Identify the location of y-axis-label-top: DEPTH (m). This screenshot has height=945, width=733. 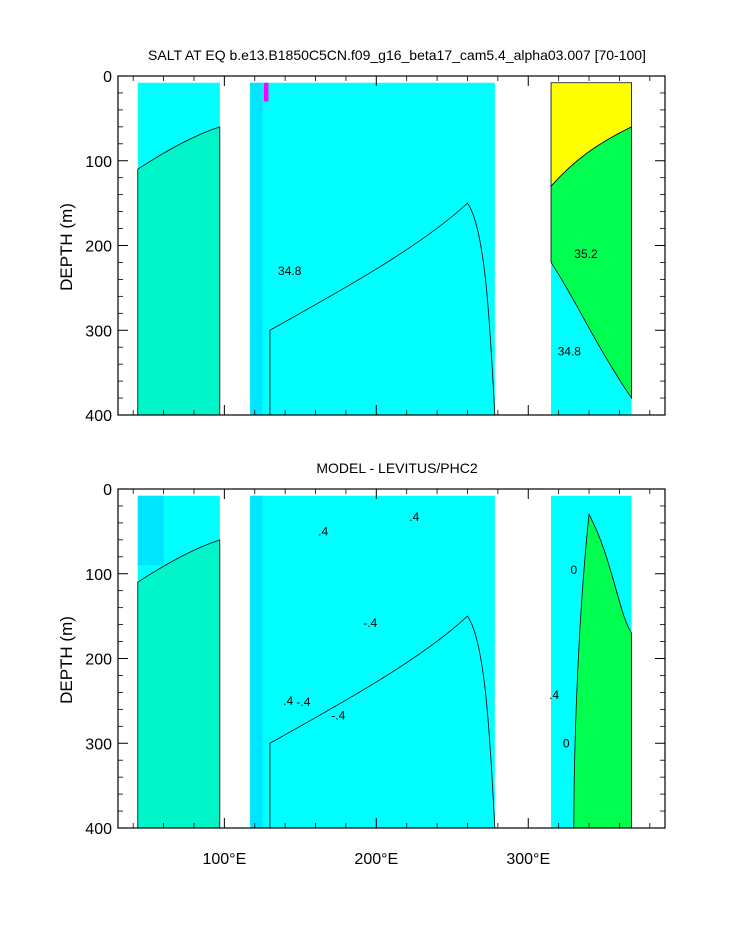
(66, 247).